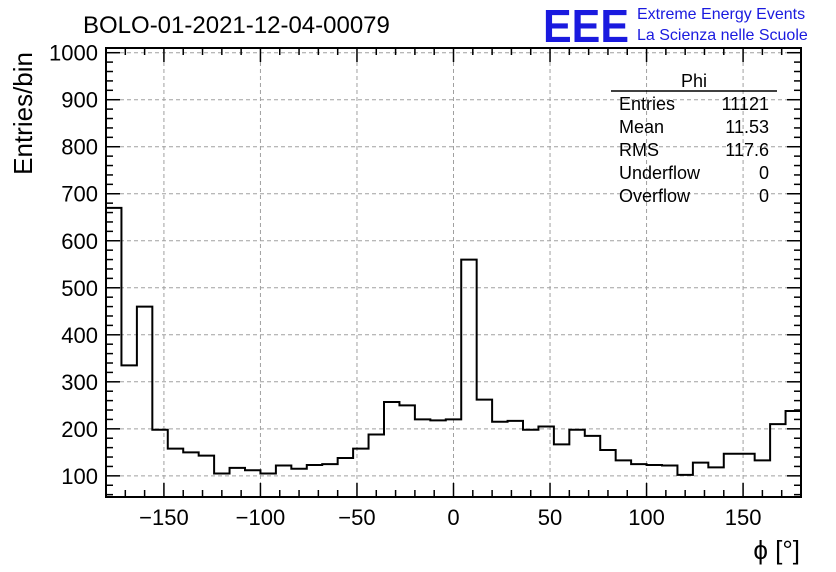  Describe the element at coordinates (641, 127) in the screenshot. I see `stats-label: Mean` at that location.